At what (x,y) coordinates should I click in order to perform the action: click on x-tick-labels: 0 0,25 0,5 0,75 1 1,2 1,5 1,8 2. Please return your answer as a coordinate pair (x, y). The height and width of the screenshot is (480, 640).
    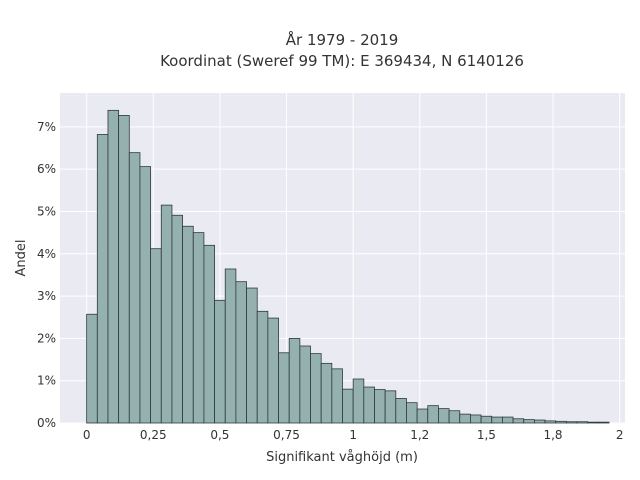
    Looking at the image, I should click on (353, 435).